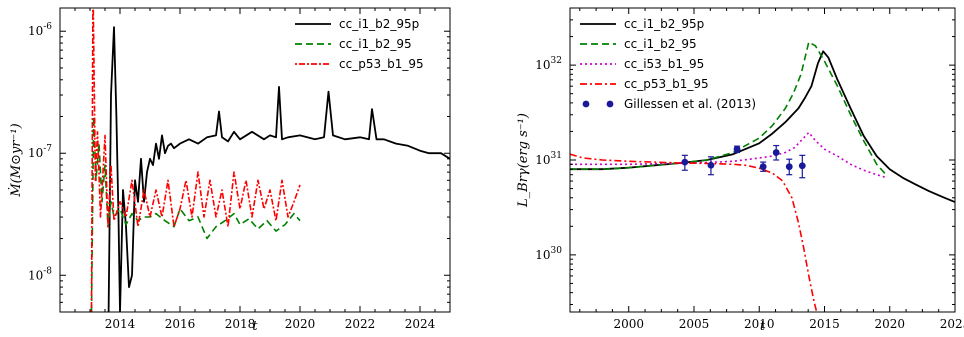 Image resolution: width=964 pixels, height=337 pixels. Describe the element at coordinates (664, 64) in the screenshot. I see `legend-label: cc_i53_b1_95` at that location.